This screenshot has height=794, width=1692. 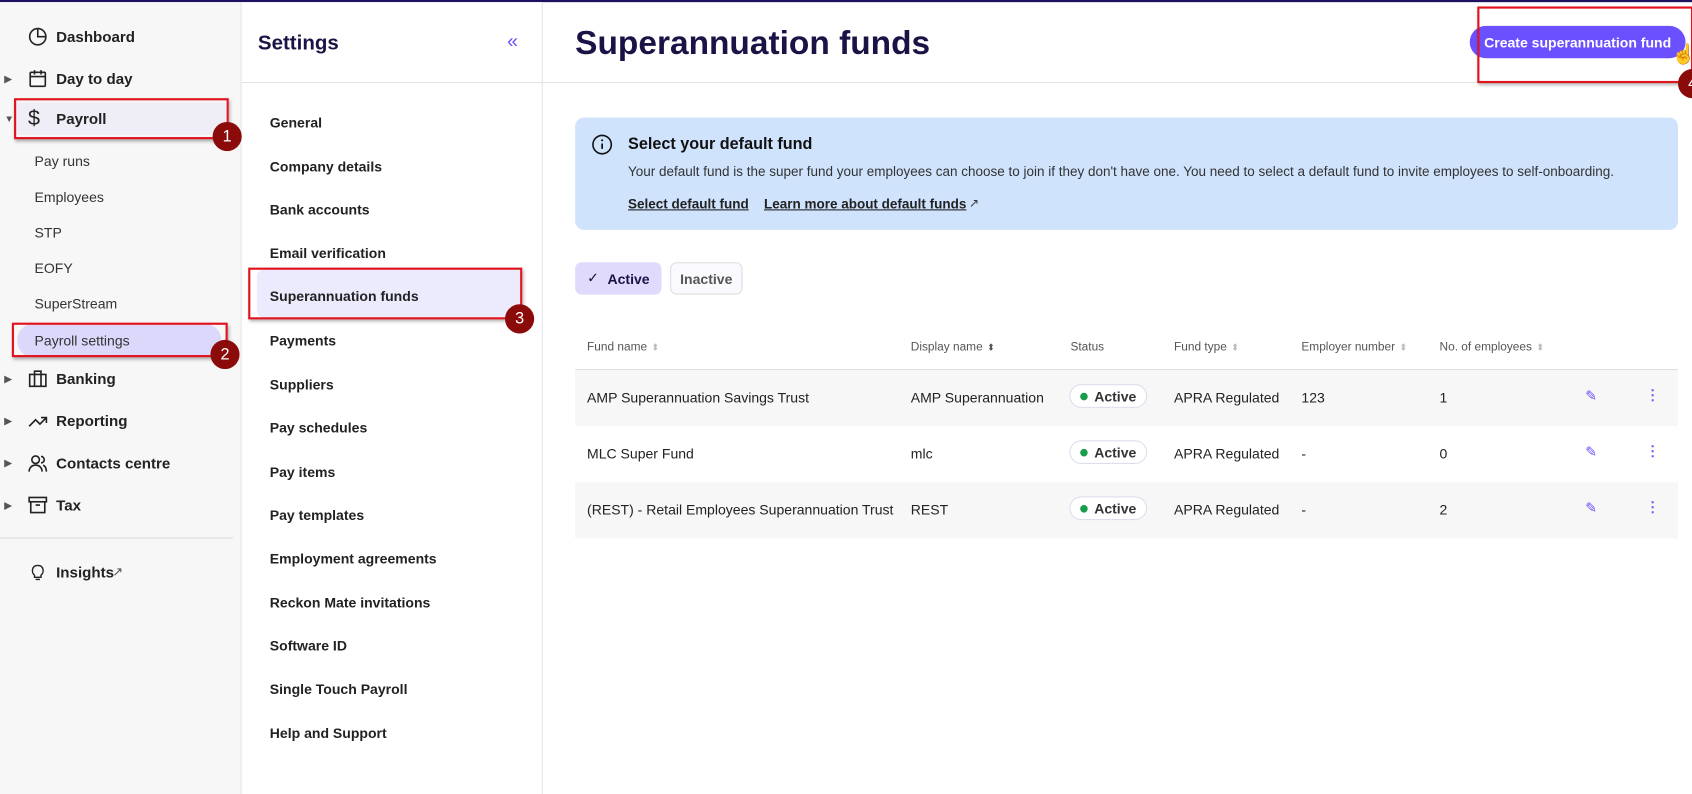 I want to click on calendar-icon, so click(x=38, y=79).